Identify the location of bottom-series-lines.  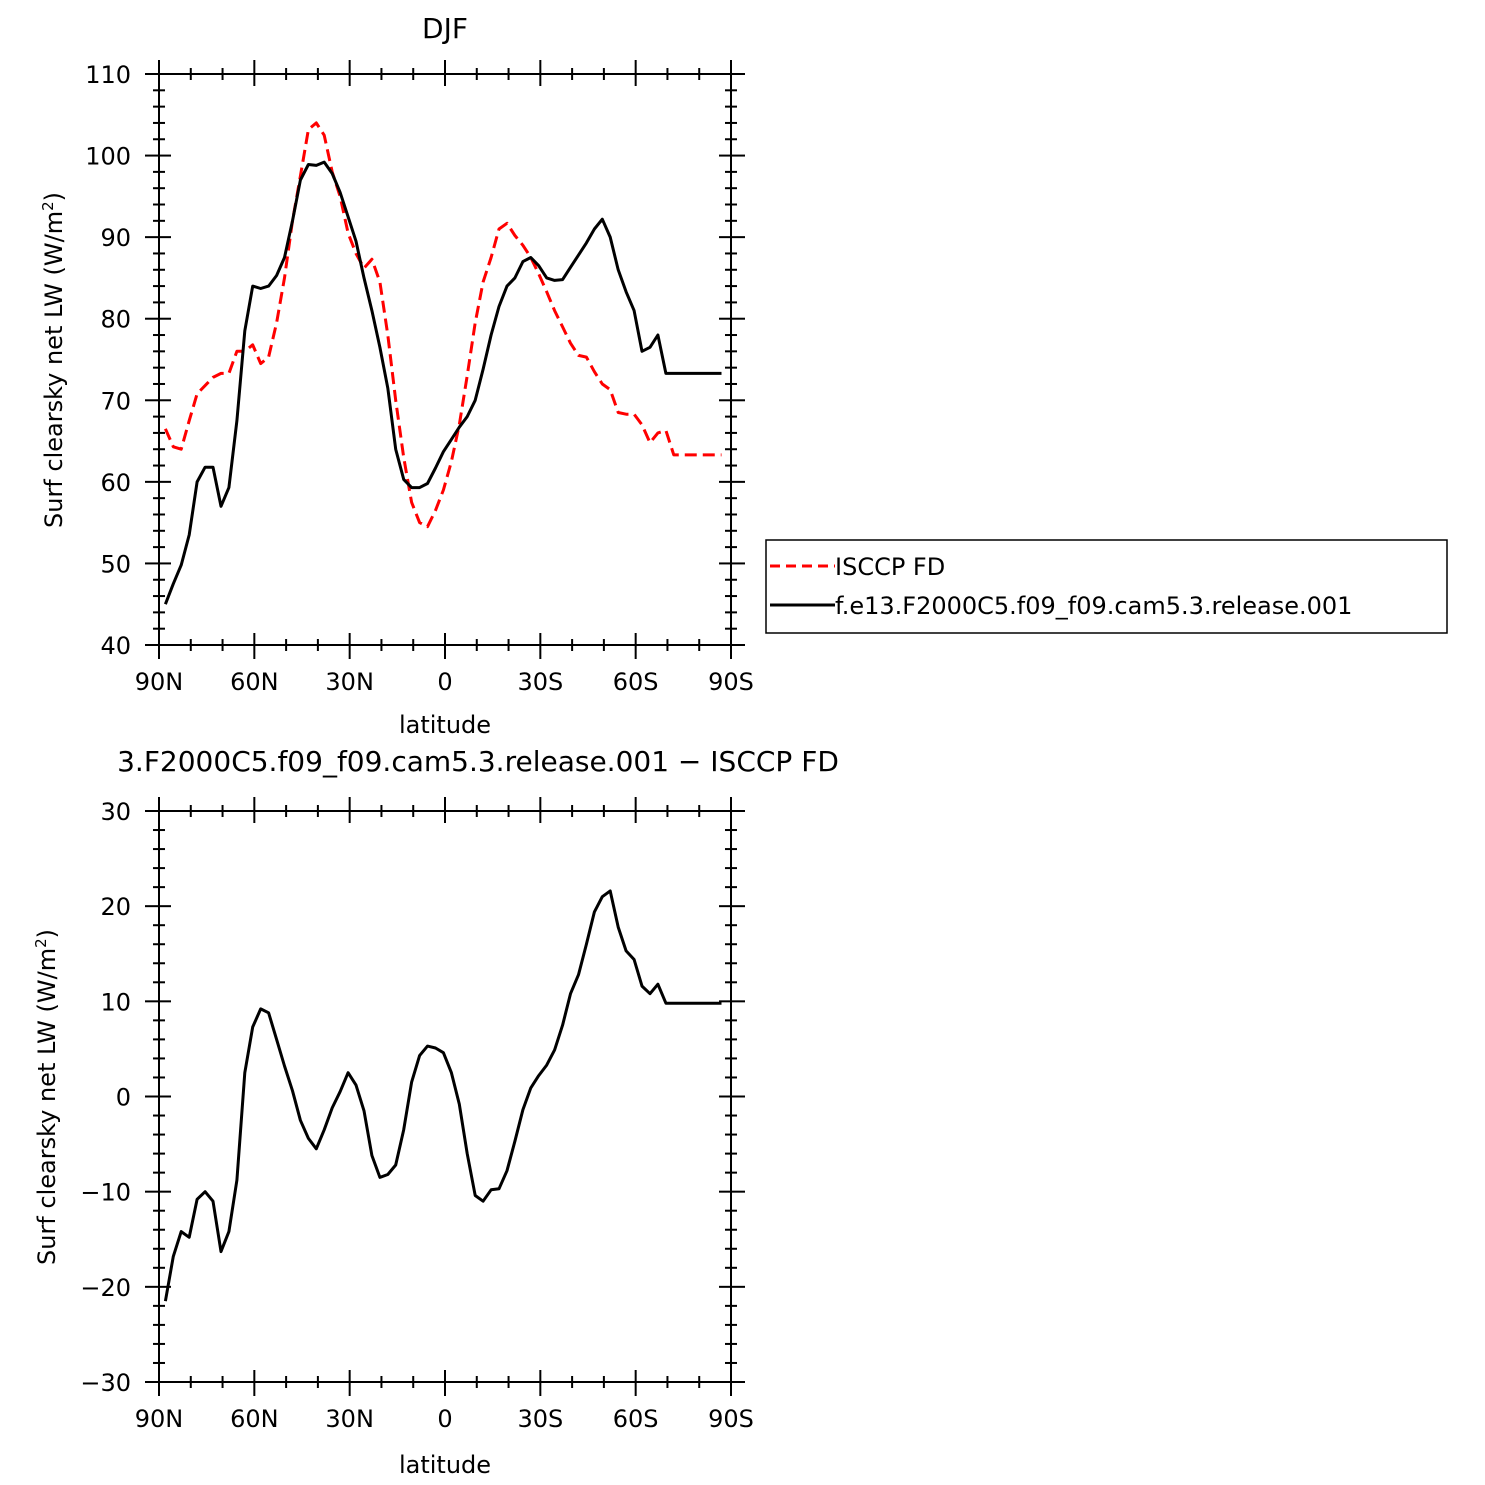
(442, 1095).